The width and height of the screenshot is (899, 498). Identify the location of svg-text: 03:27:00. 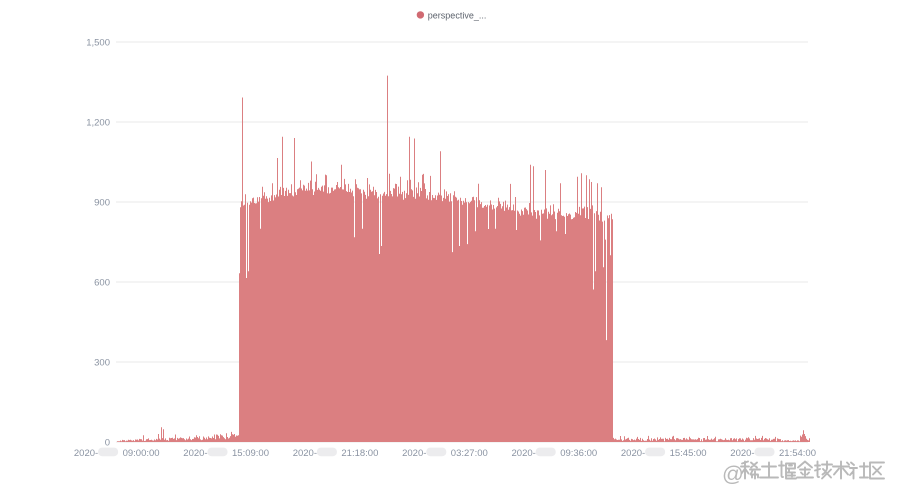
(469, 453).